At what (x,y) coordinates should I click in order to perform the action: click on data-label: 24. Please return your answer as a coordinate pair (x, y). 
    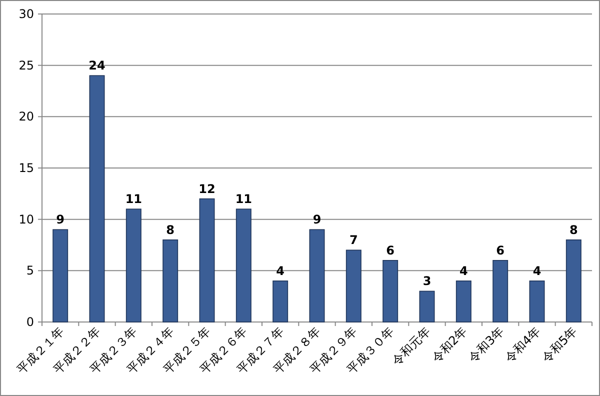
    Looking at the image, I should click on (97, 65).